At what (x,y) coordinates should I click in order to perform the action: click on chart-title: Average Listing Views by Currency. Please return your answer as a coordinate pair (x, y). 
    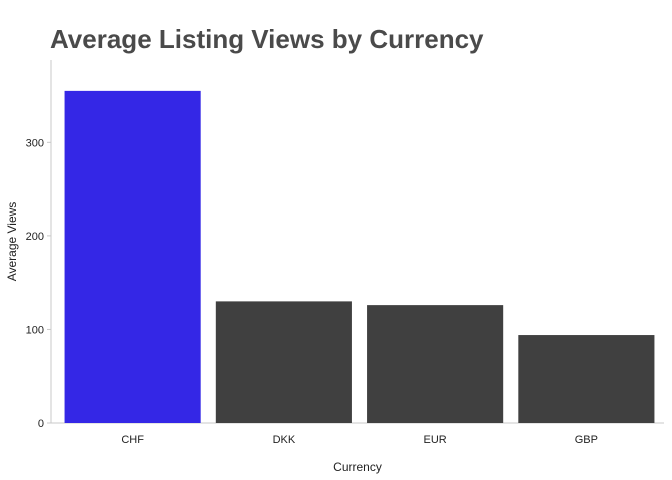
    Looking at the image, I should click on (267, 39).